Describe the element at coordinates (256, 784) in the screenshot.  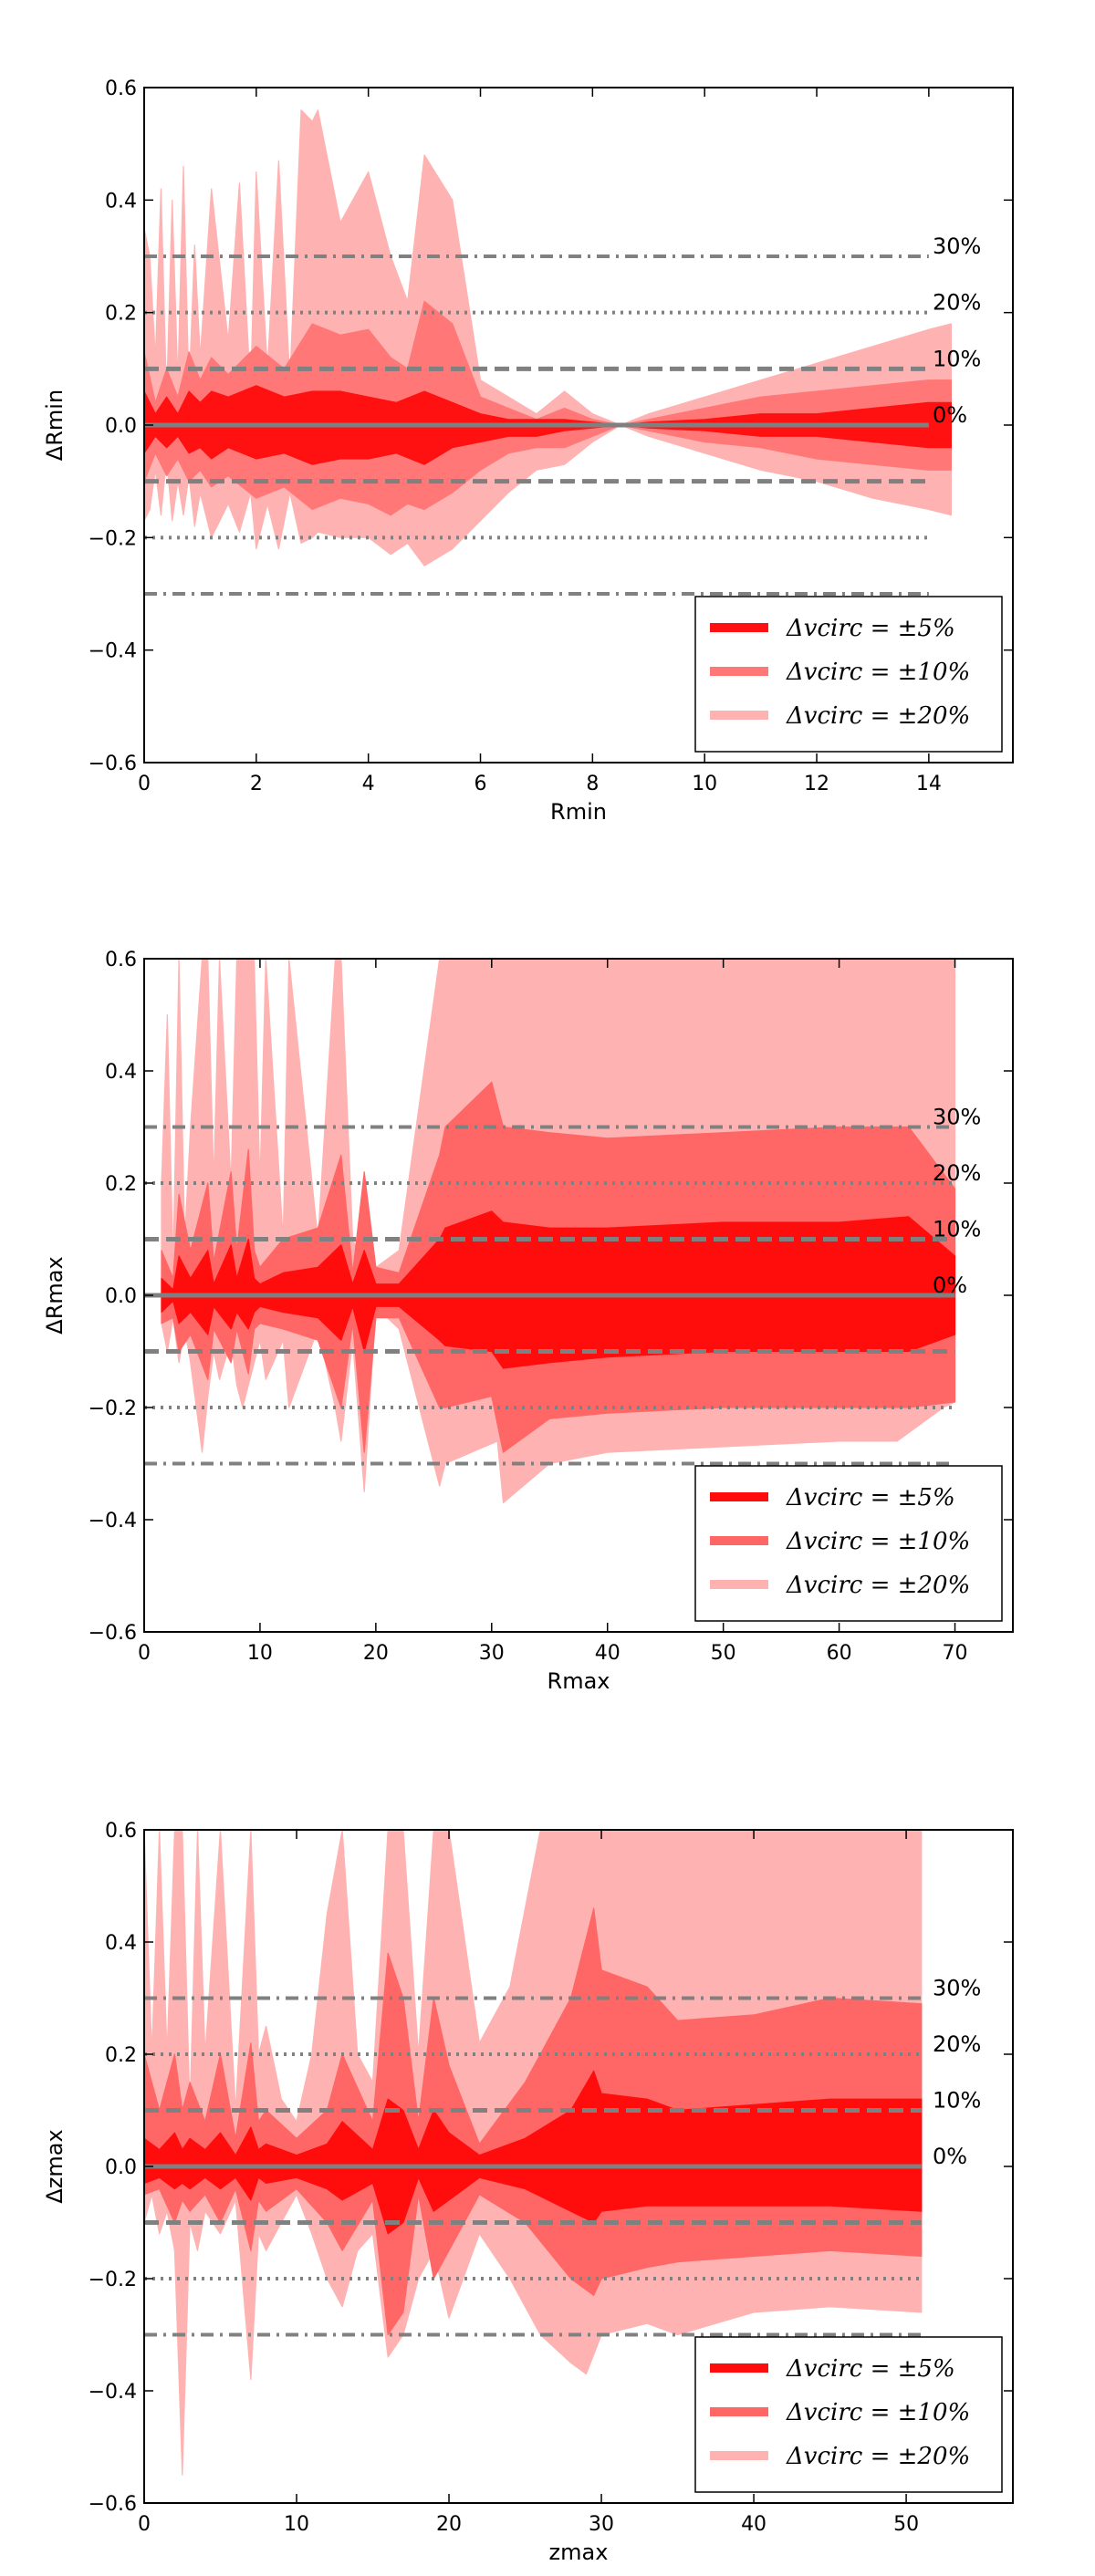
I see `x-tick-label: 2` at that location.